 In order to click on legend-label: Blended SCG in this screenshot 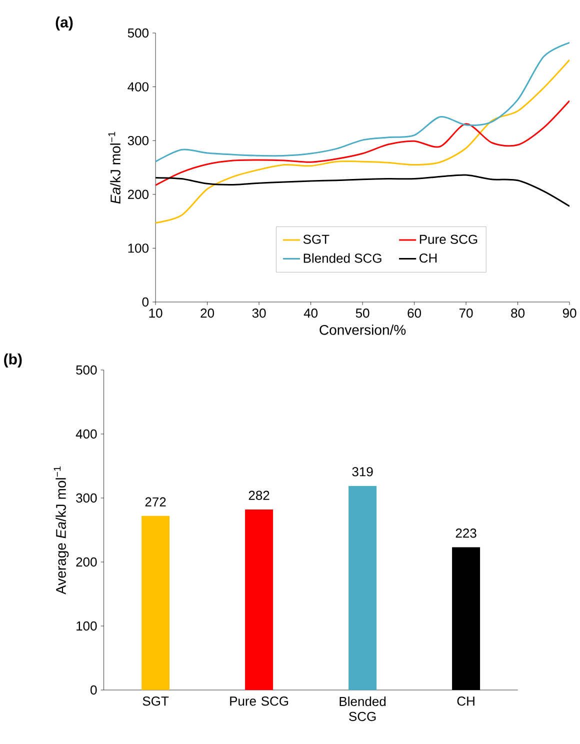, I will do `click(343, 258)`.